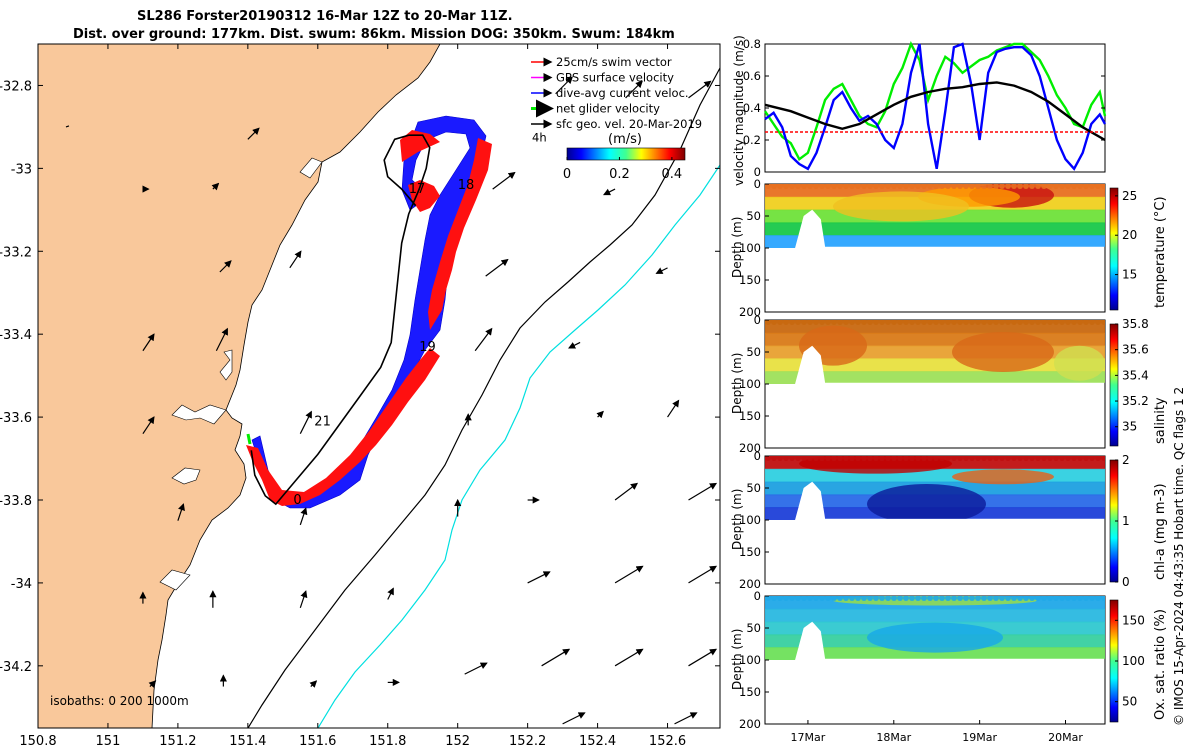 This screenshot has width=1200, height=750. Describe the element at coordinates (667, 741) in the screenshot. I see `map-x-tick-label: 152.6` at that location.